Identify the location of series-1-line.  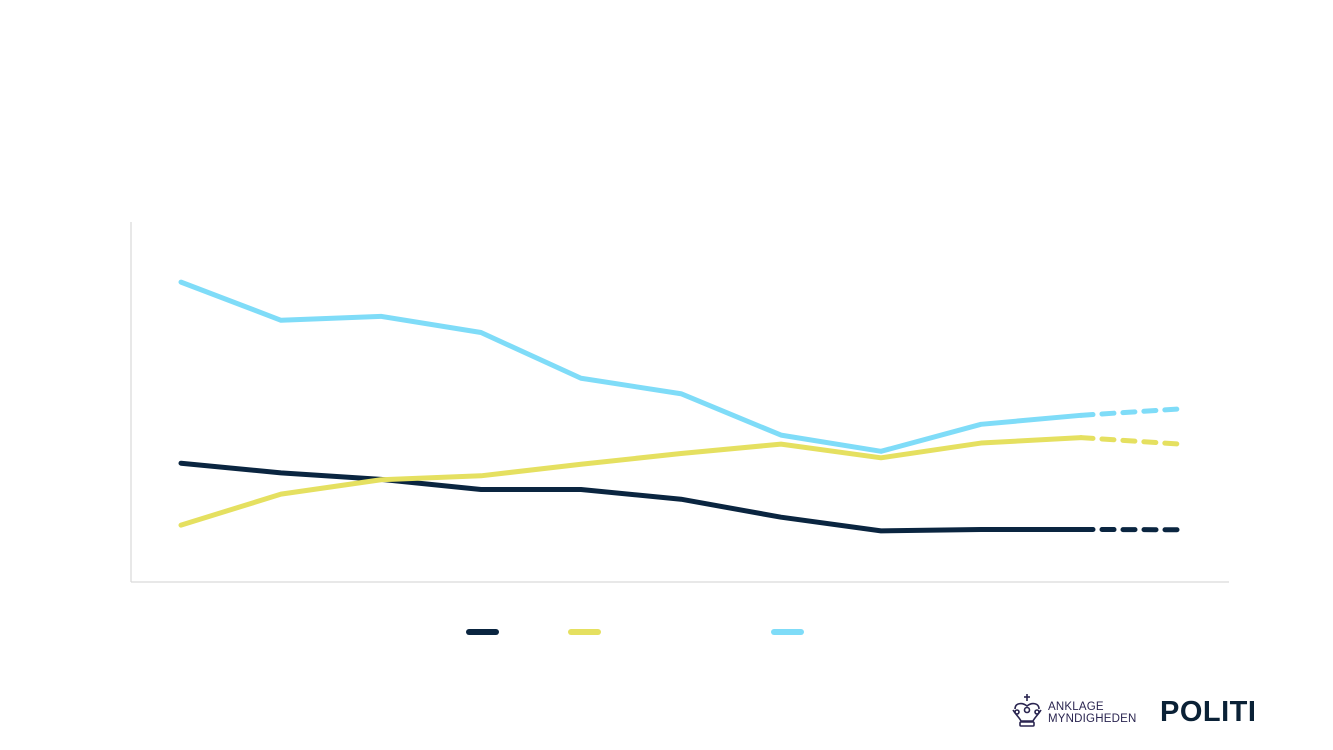
(631, 497).